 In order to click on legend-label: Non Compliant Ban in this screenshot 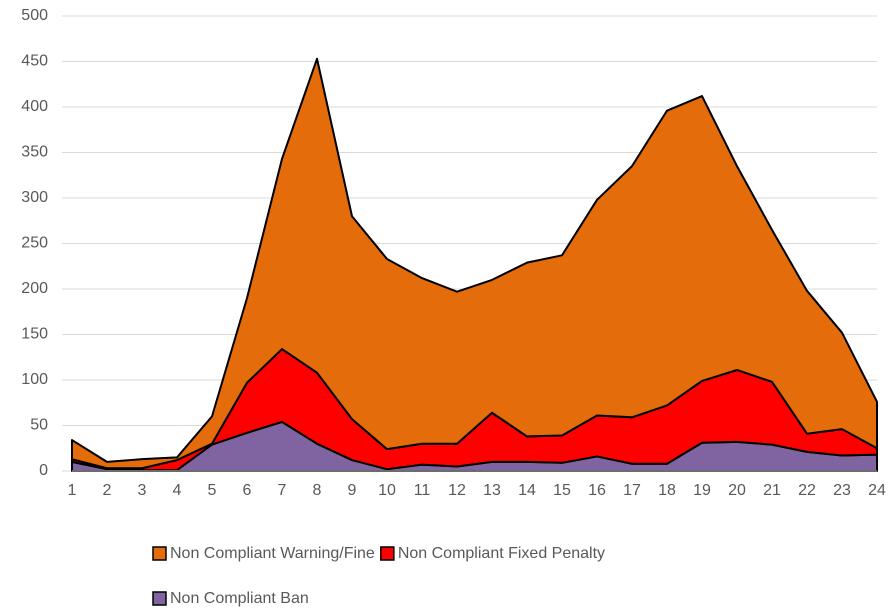, I will do `click(239, 598)`.